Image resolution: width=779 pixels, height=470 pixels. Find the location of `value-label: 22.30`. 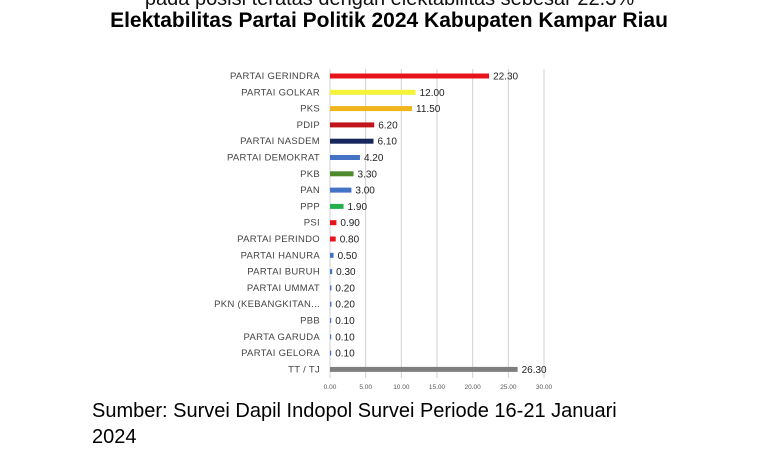

value-label: 22.30 is located at coordinates (505, 77).